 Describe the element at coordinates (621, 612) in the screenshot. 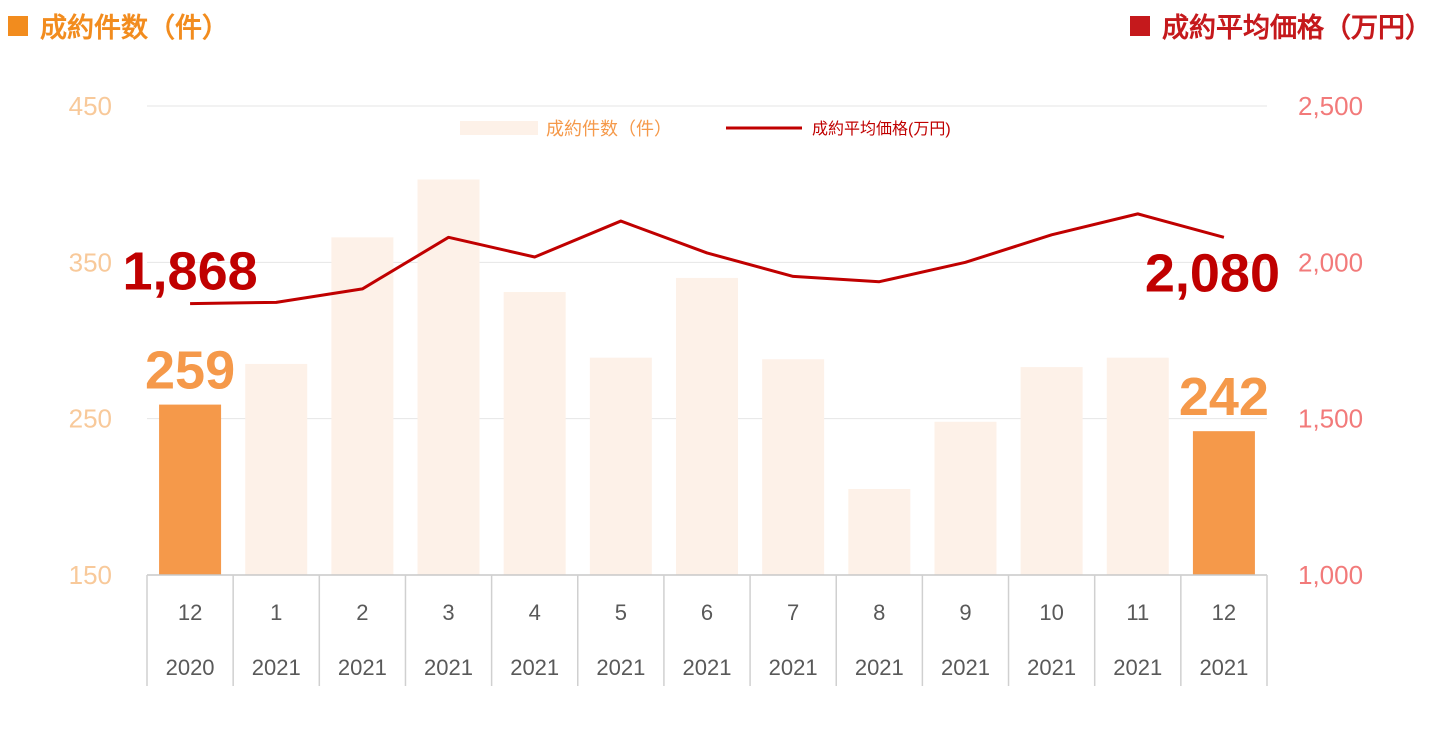

I see `month-label: 5` at that location.